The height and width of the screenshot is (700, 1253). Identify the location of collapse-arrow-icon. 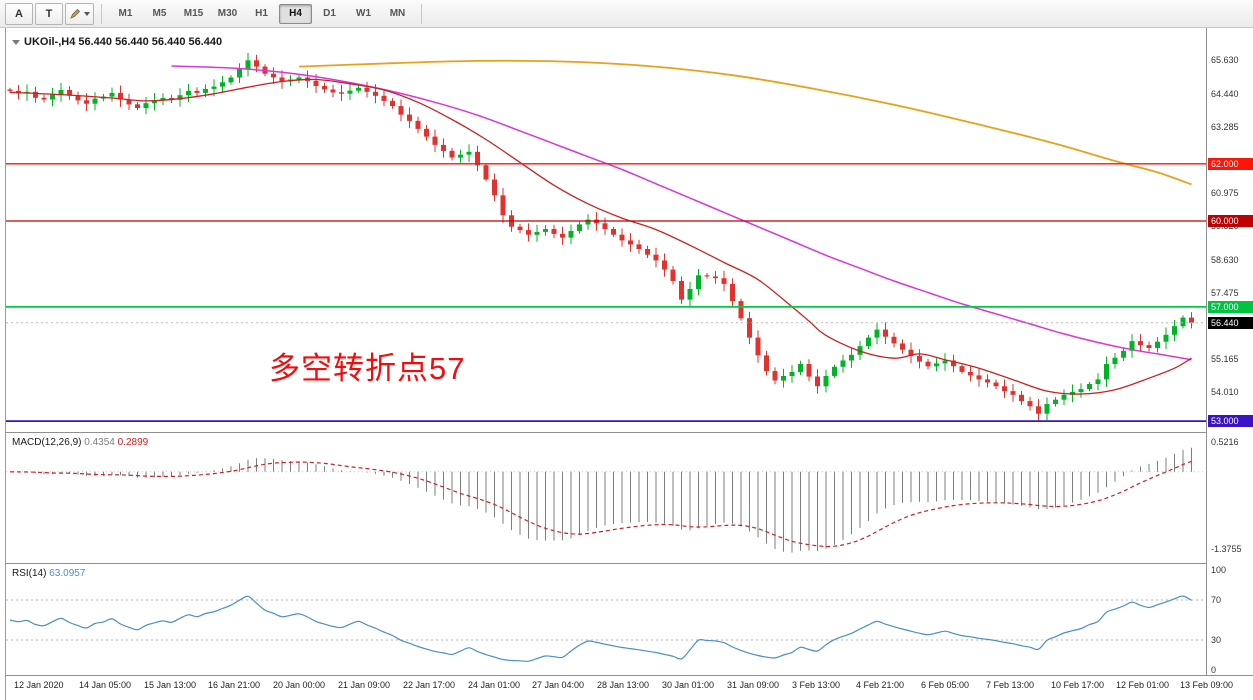
(16, 42).